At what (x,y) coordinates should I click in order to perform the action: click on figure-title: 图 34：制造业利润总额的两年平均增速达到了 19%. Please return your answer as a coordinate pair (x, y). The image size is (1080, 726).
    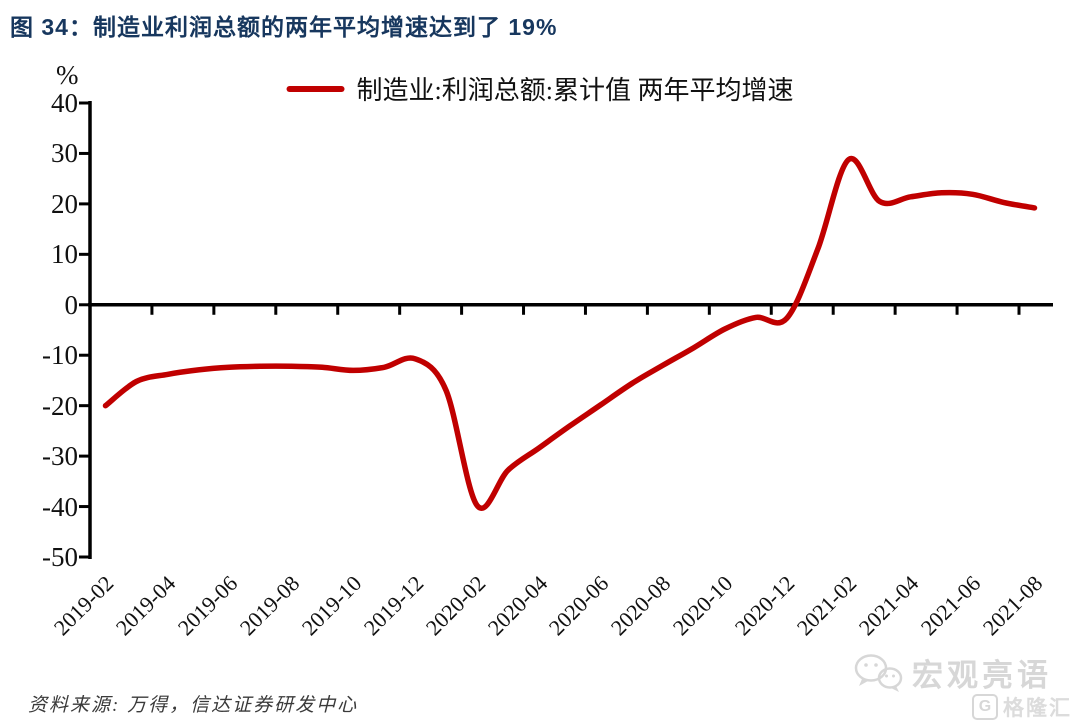
    Looking at the image, I should click on (284, 27).